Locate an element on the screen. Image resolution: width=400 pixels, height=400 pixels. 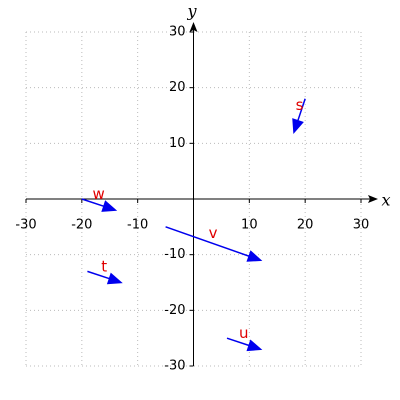
y-tick-label: 30 is located at coordinates (177, 32).